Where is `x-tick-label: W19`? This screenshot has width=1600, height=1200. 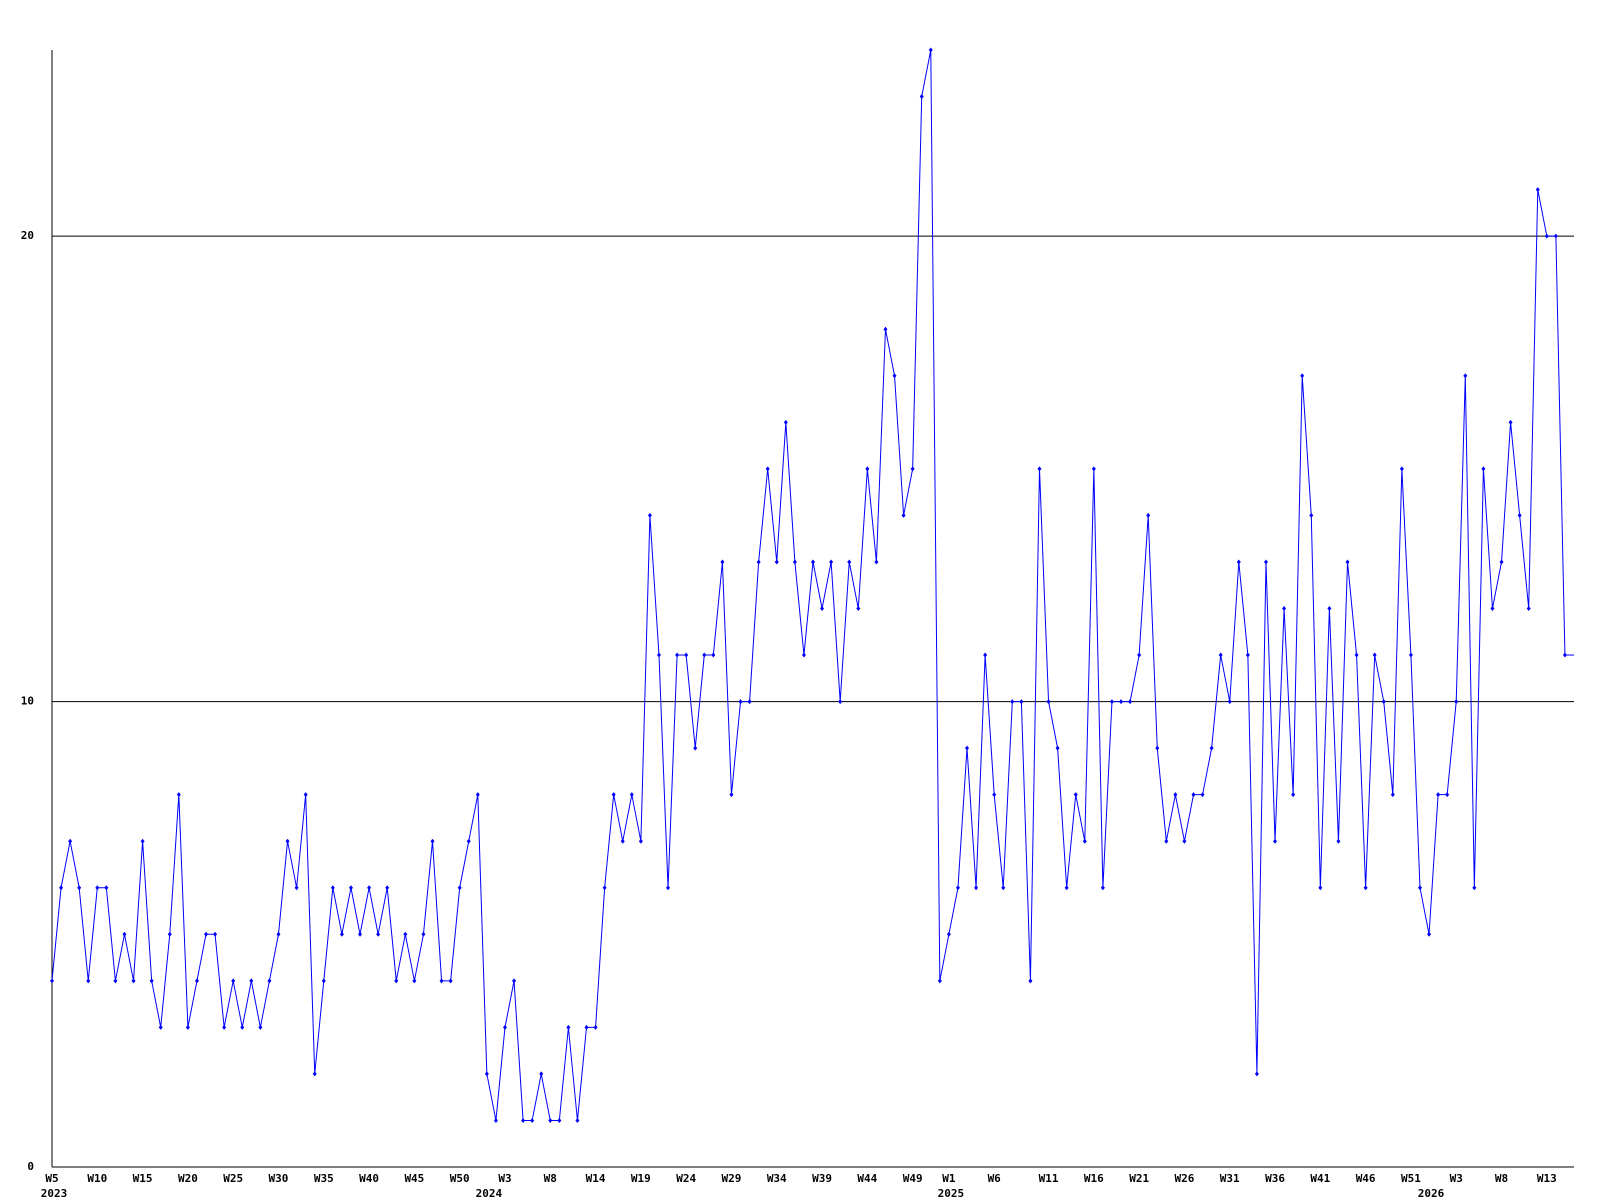
x-tick-label: W19 is located at coordinates (641, 1178).